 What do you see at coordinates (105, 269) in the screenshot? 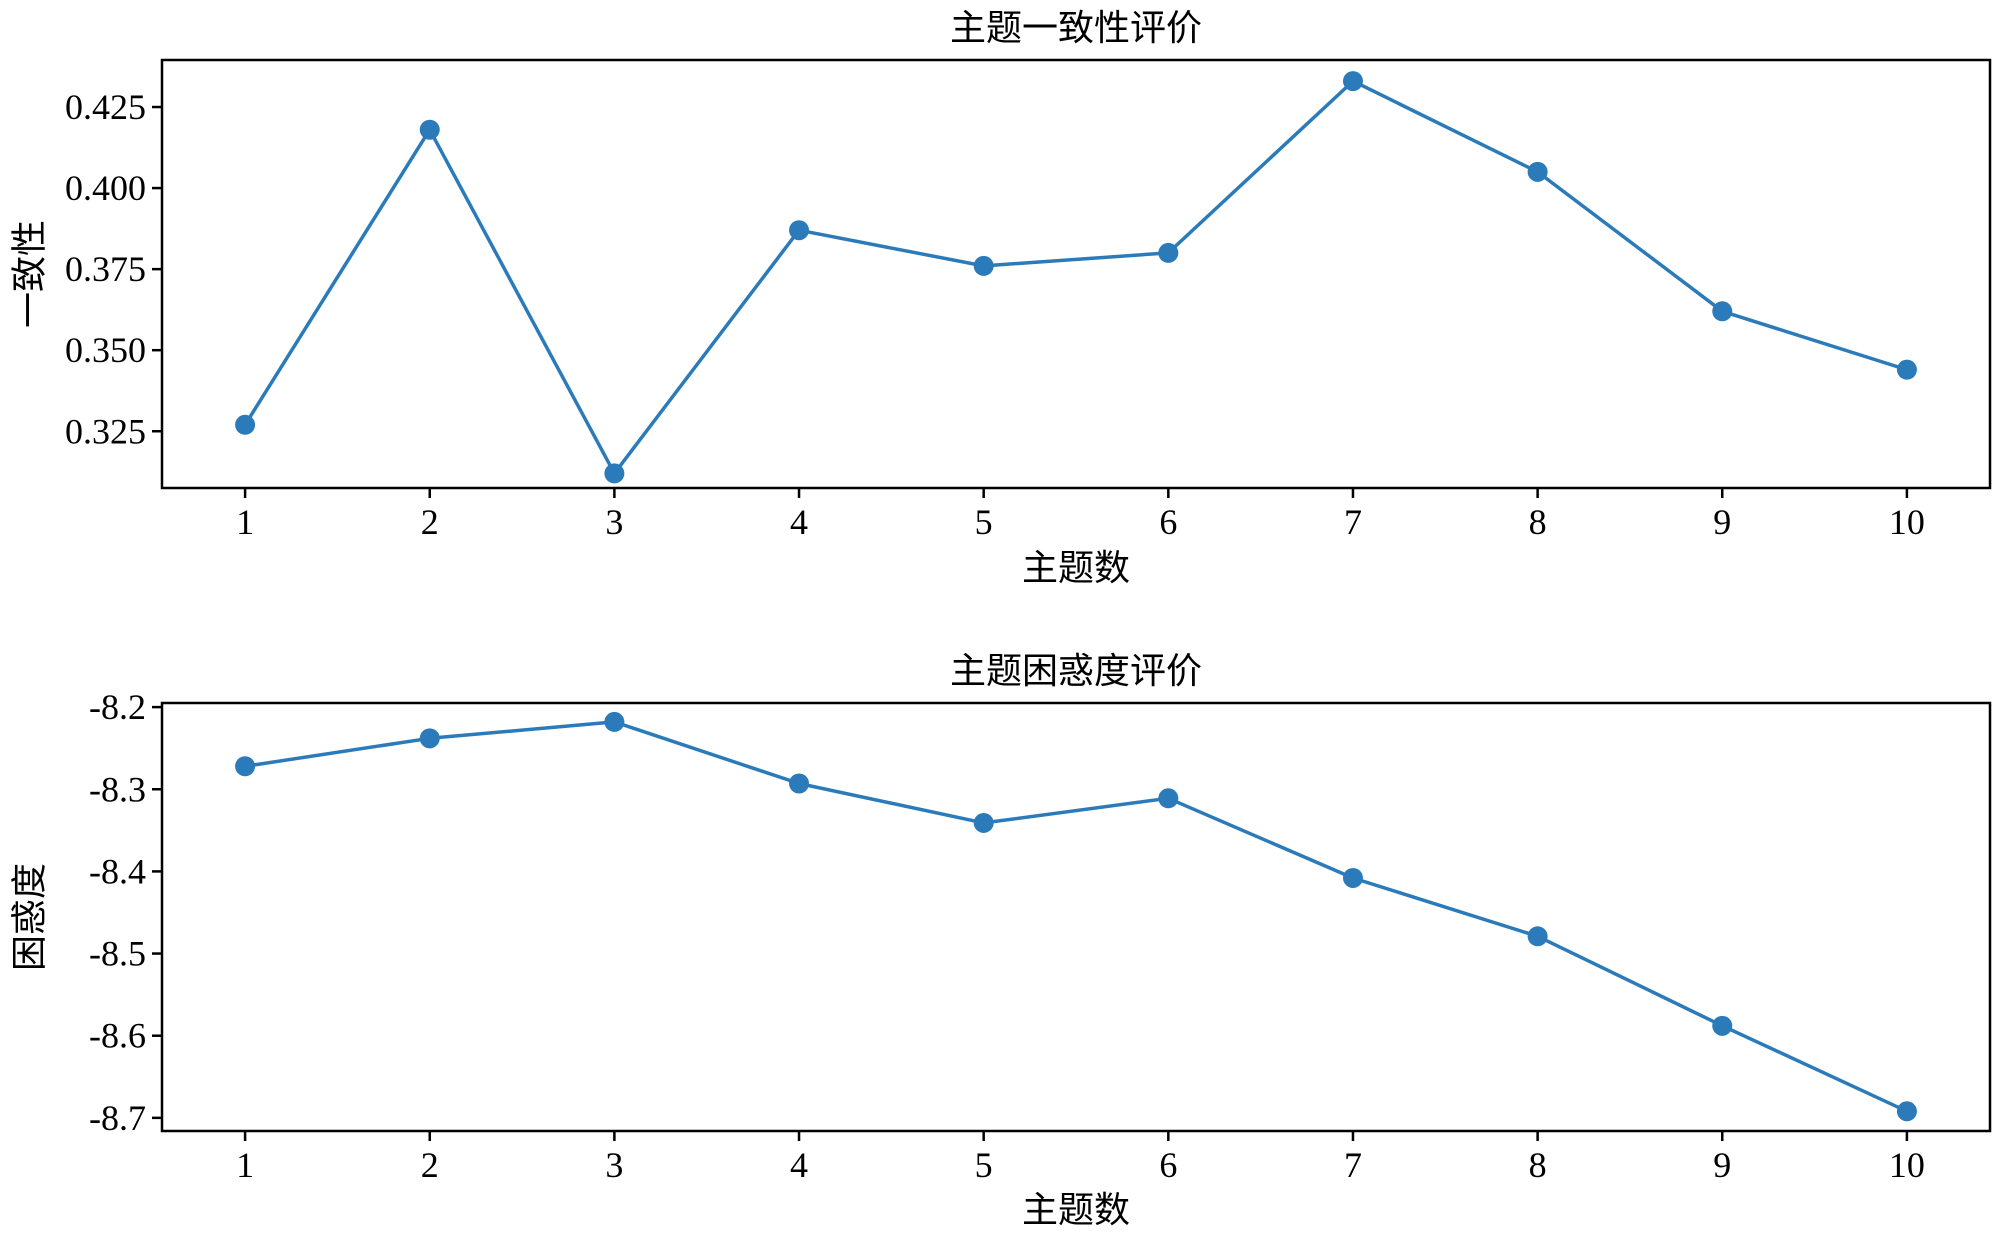
I see `y-tick-label: 0.375` at bounding box center [105, 269].